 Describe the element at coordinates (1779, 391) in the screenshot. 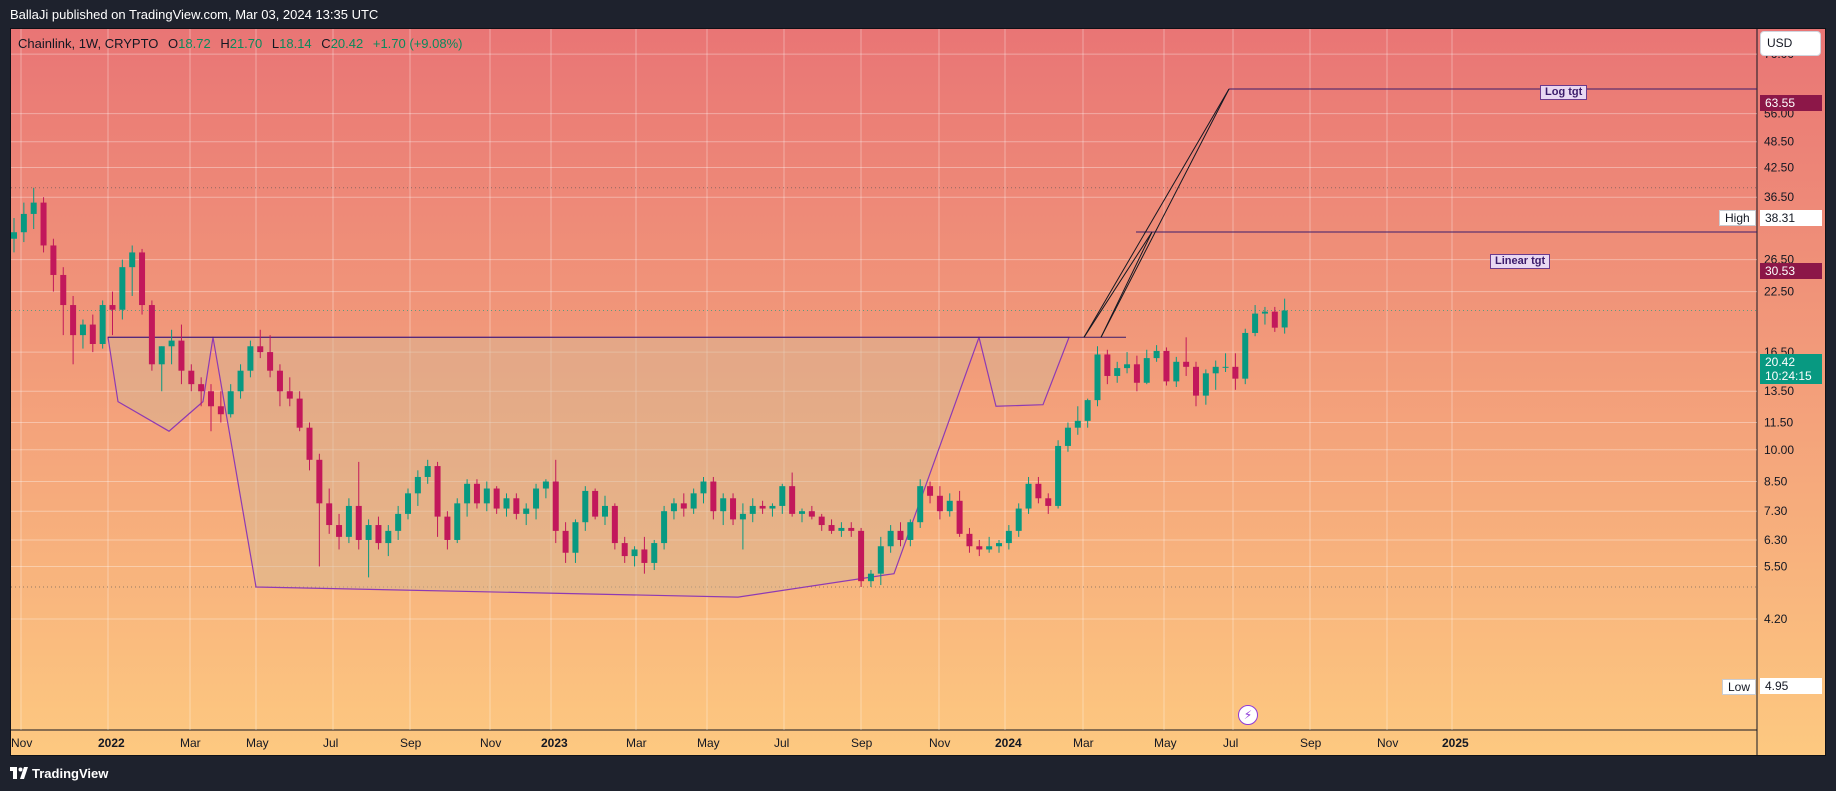

I see `price-tick-label: 13.50` at that location.